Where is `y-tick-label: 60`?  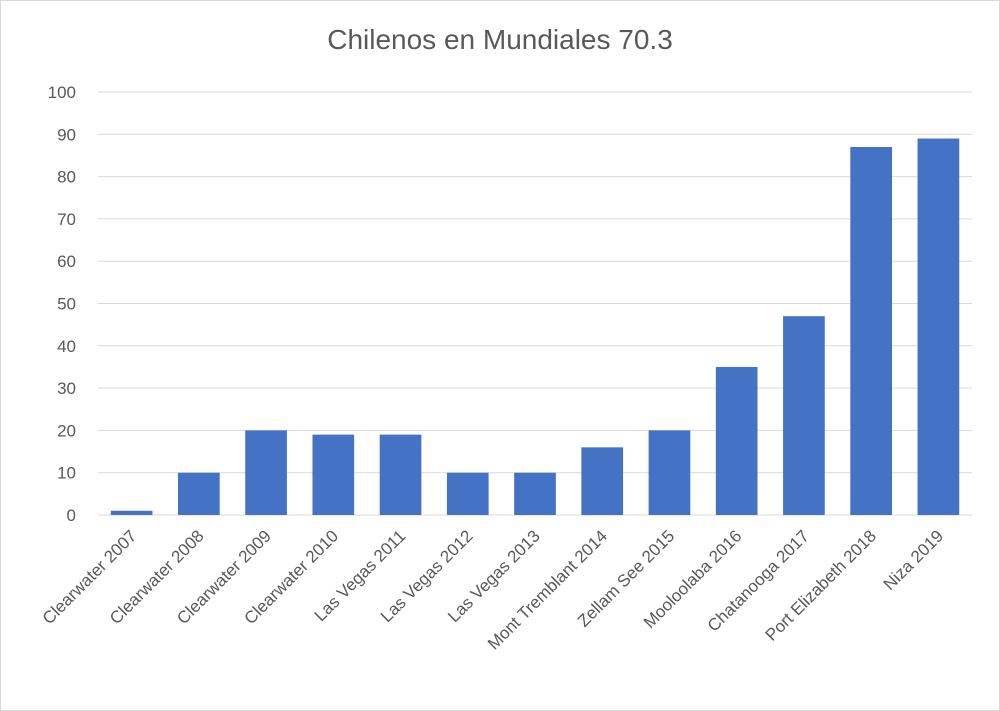
y-tick-label: 60 is located at coordinates (66, 261).